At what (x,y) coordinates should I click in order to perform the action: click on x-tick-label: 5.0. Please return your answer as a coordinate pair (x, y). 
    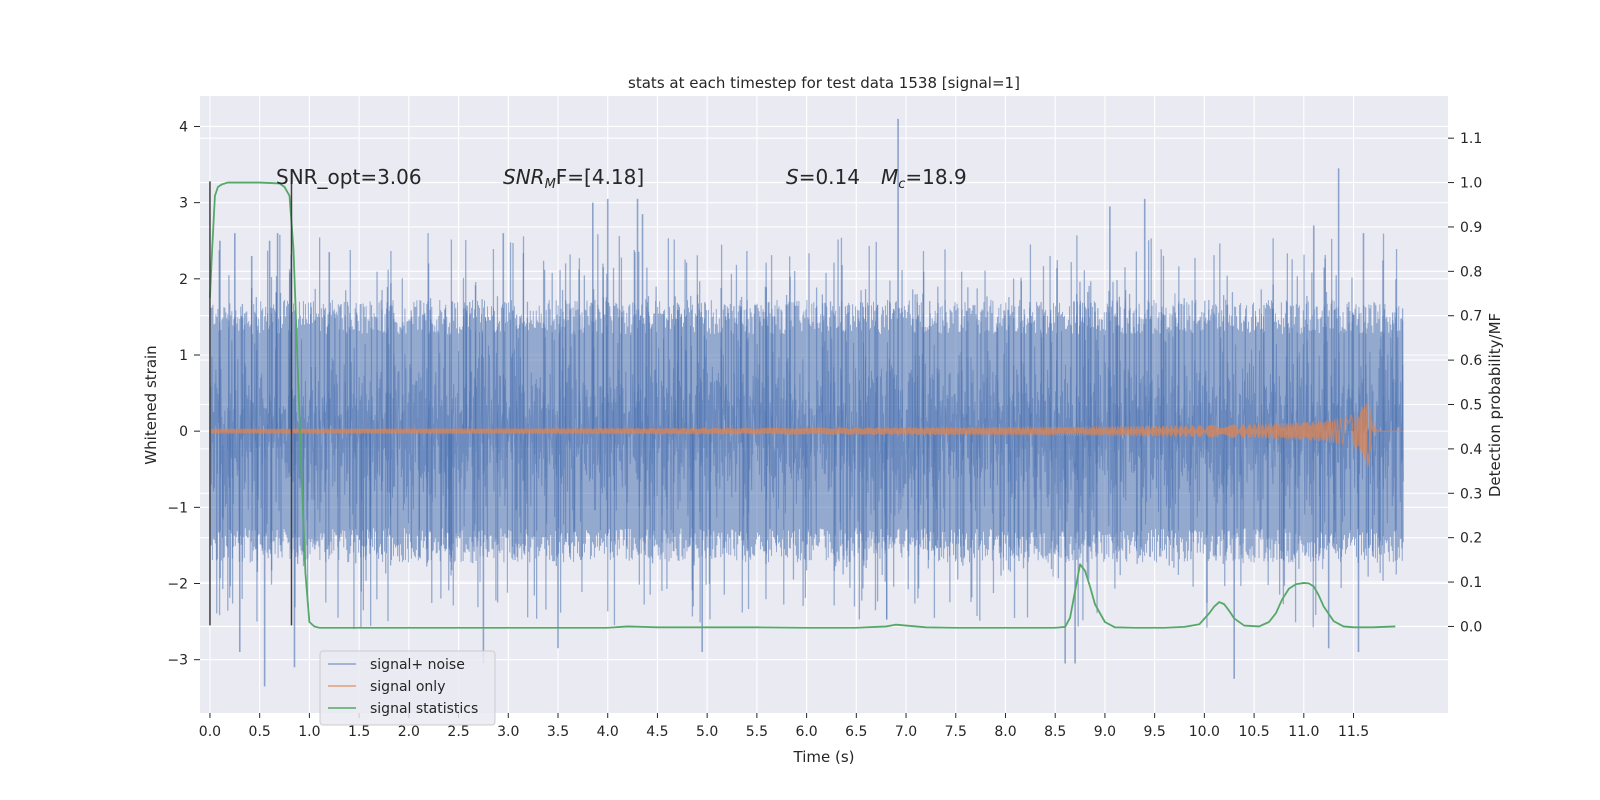
    Looking at the image, I should click on (707, 732).